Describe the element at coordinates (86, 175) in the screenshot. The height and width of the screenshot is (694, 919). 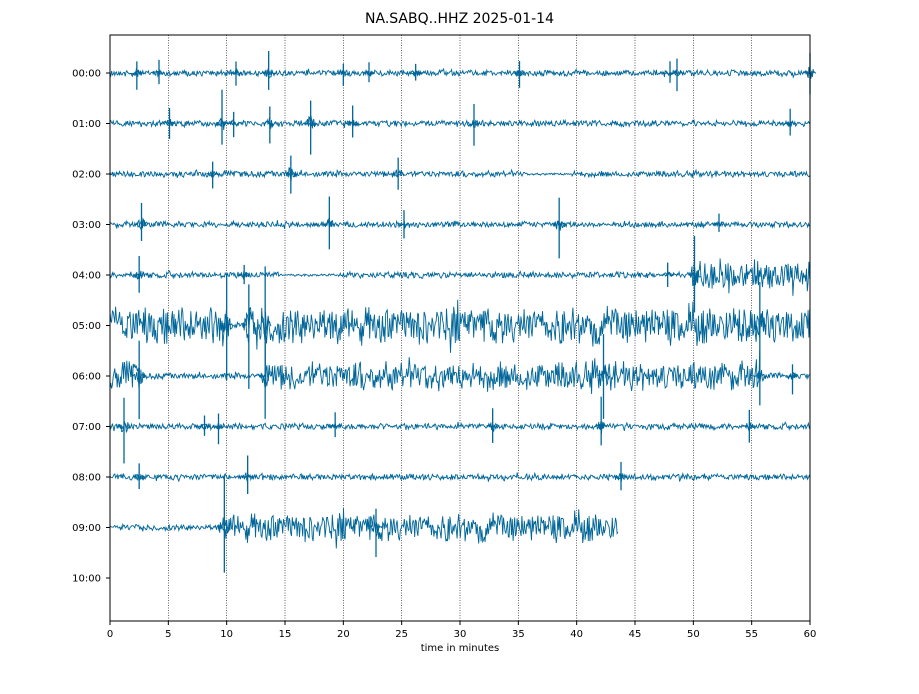
I see `y-tick-label: 02:00` at that location.